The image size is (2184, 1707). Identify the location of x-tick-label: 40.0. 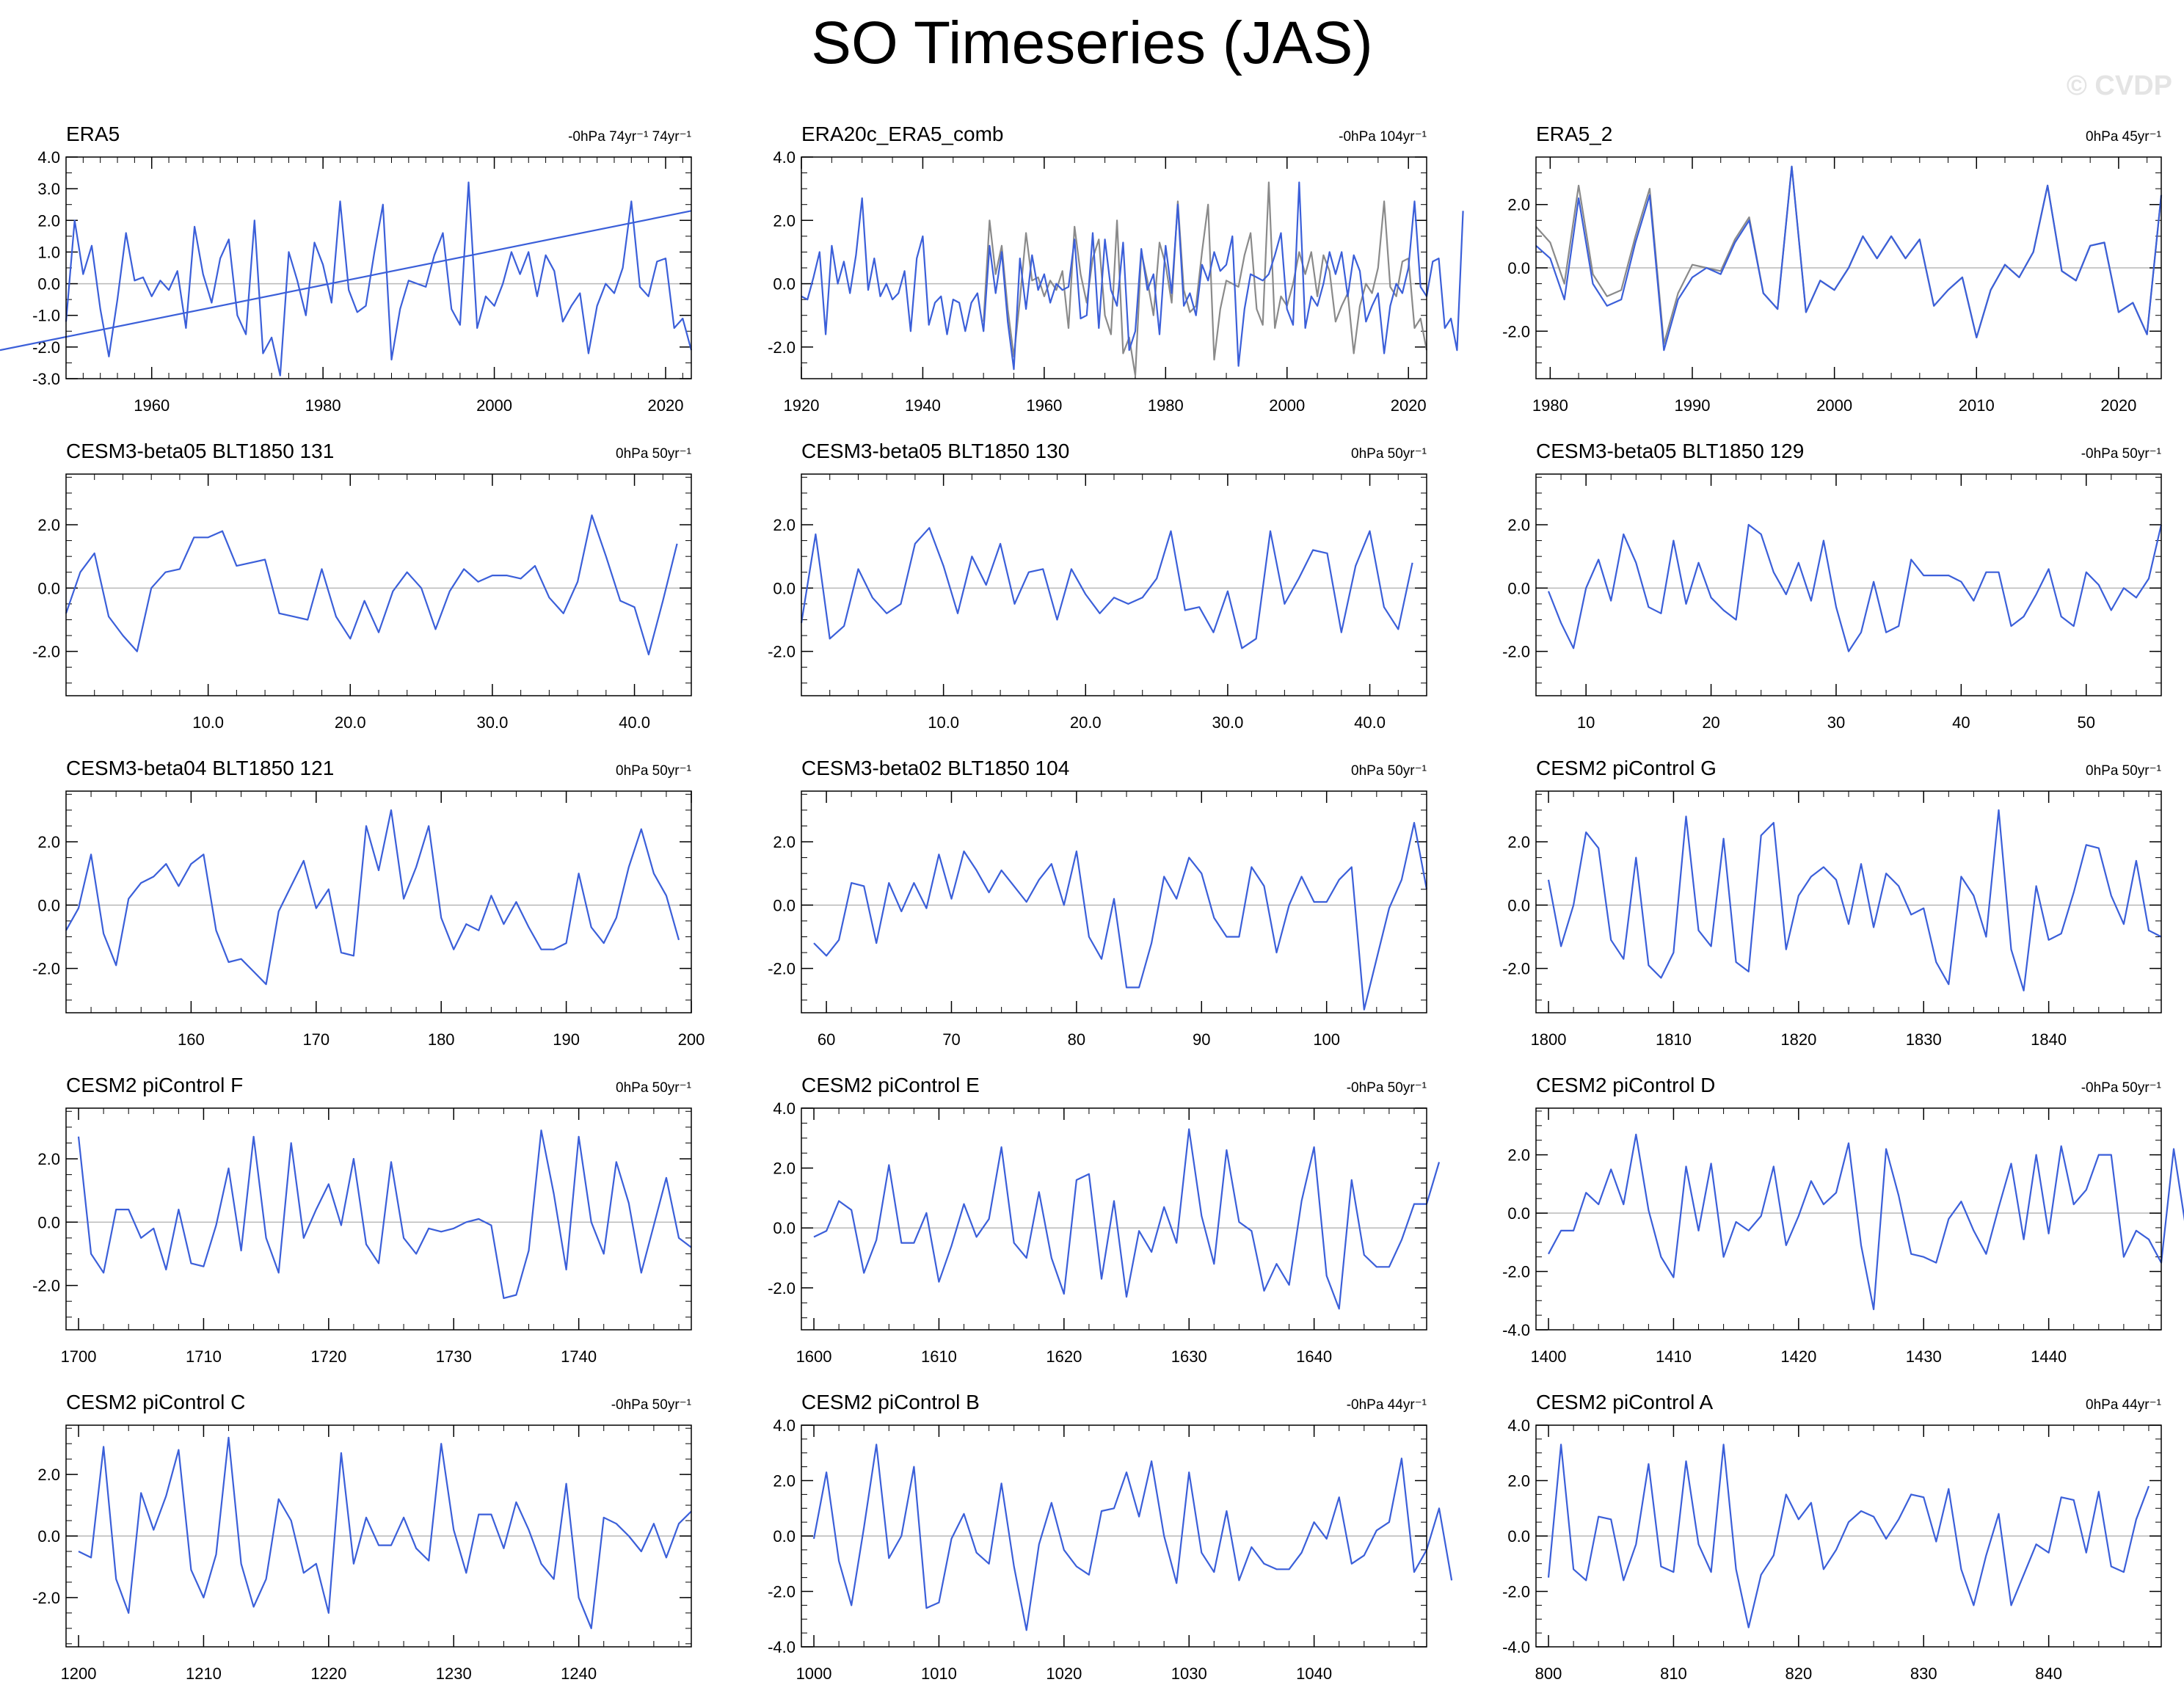
(634, 722).